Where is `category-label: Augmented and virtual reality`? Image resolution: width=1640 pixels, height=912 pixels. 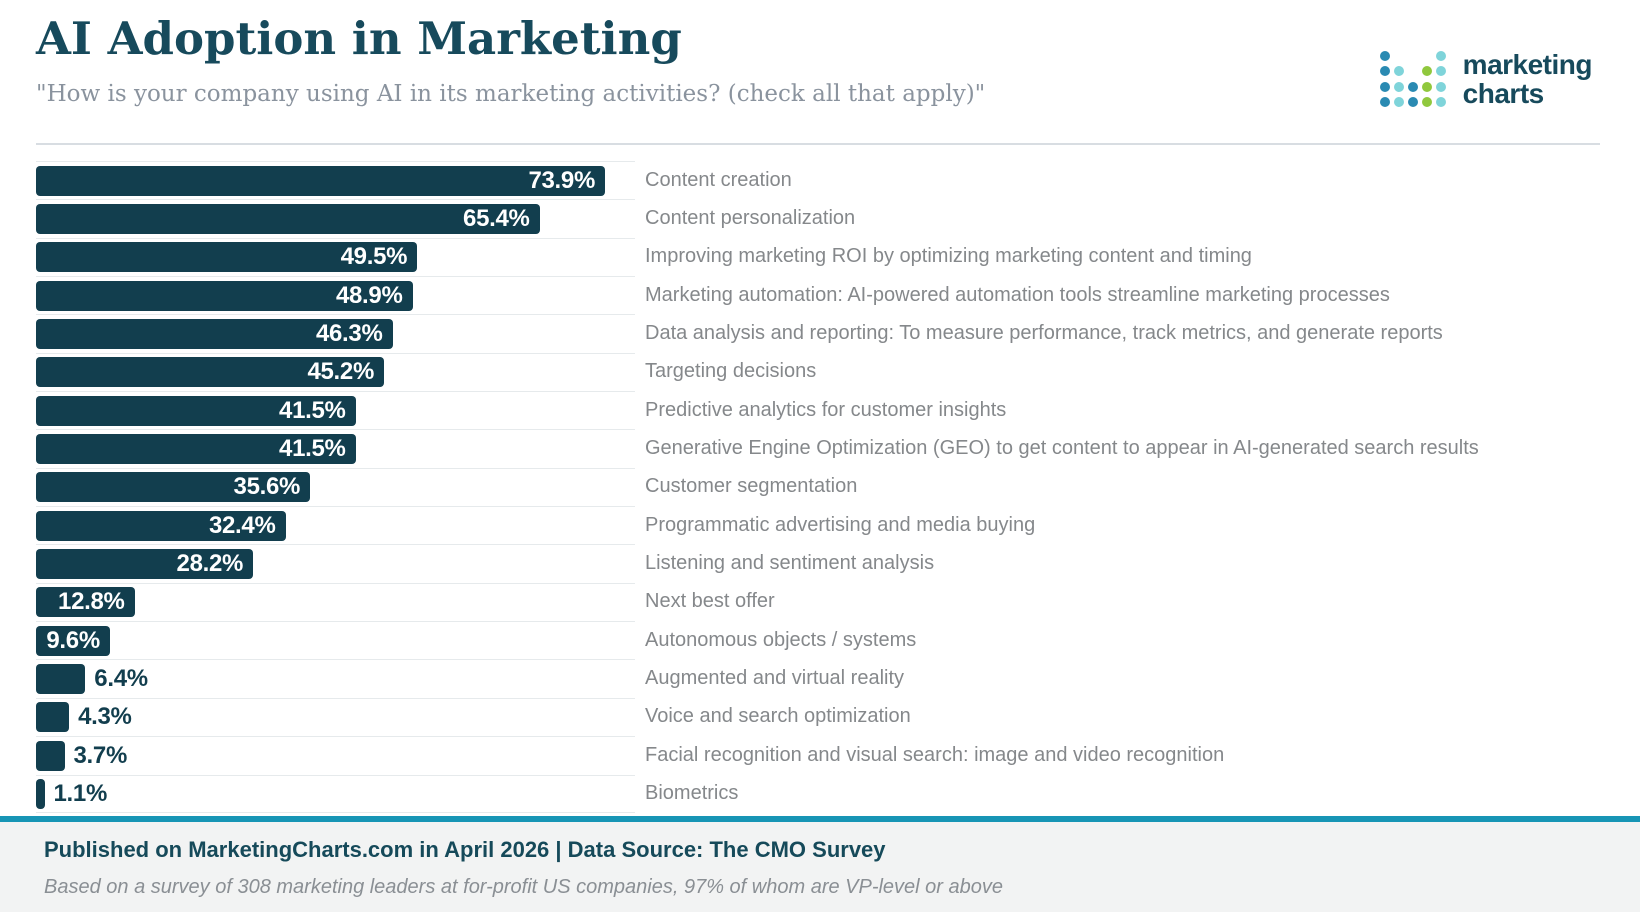
category-label: Augmented and virtual reality is located at coordinates (775, 678).